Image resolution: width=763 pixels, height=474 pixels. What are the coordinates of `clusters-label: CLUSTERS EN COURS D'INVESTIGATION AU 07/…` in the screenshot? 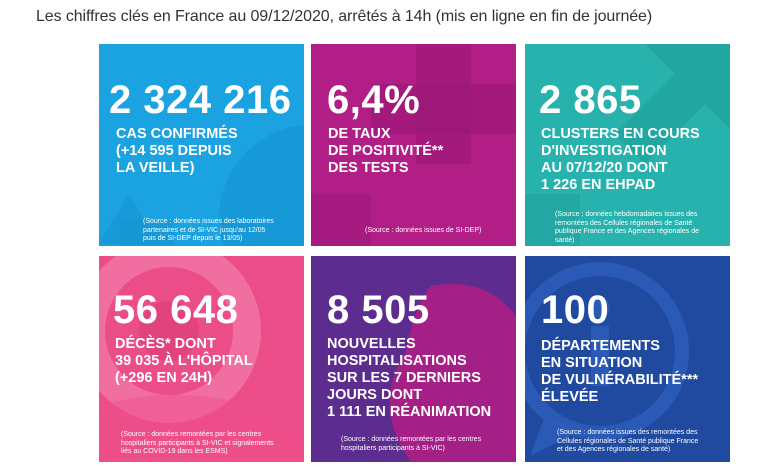 It's located at (620, 159).